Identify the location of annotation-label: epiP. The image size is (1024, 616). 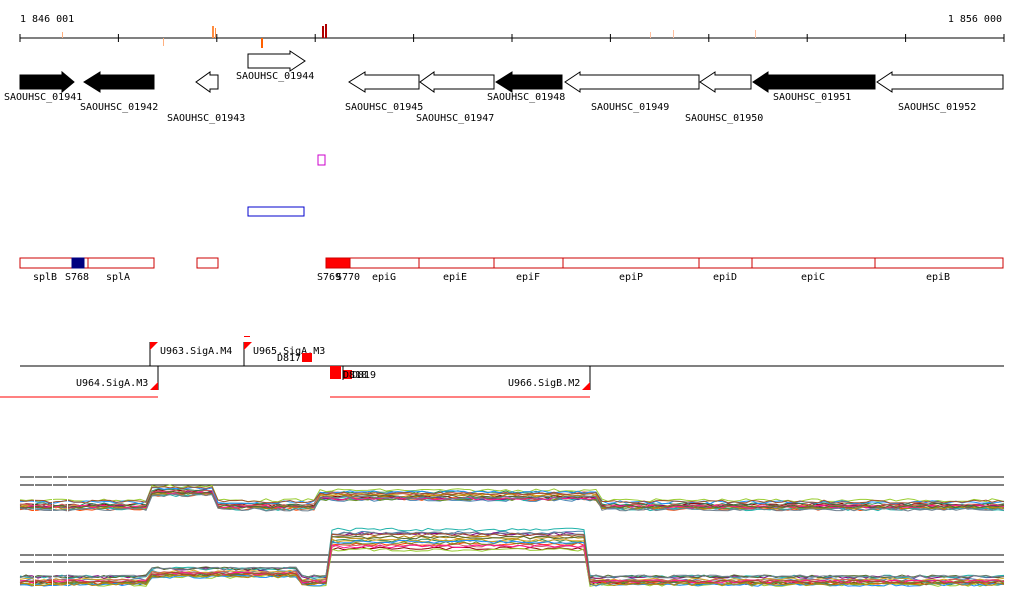
(631, 277).